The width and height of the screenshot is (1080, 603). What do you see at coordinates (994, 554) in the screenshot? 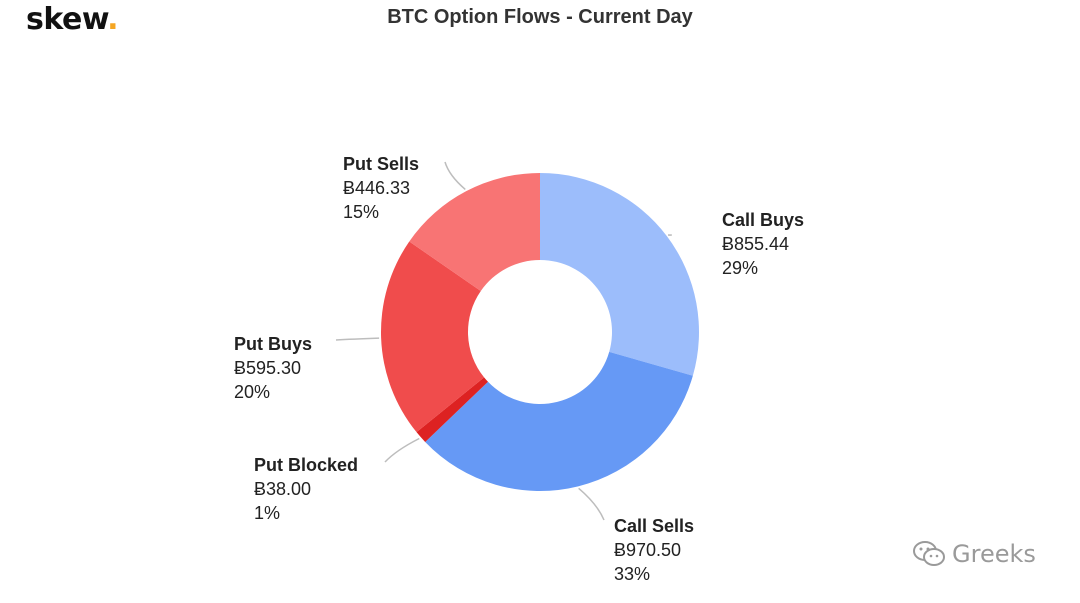
I see `watermark-text: Greeks` at bounding box center [994, 554].